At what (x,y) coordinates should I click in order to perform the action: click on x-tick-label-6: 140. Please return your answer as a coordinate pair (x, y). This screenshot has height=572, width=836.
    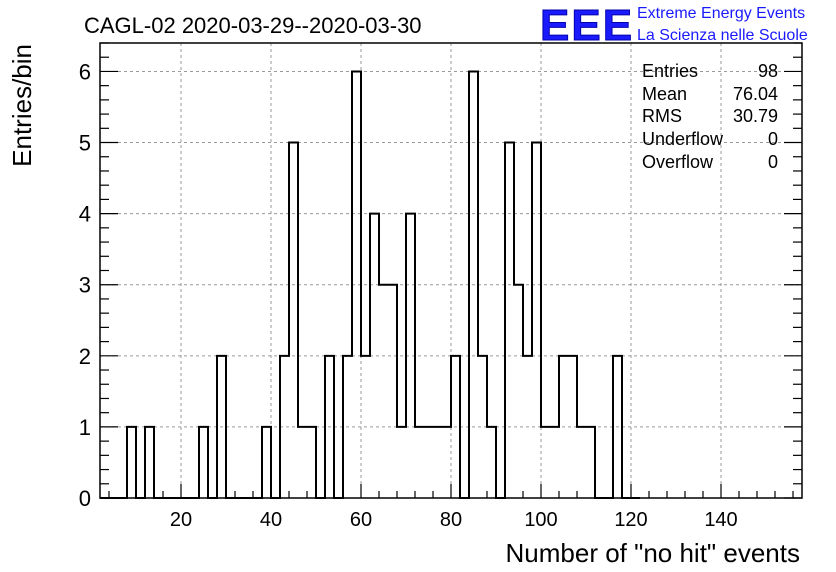
    Looking at the image, I should click on (720, 520).